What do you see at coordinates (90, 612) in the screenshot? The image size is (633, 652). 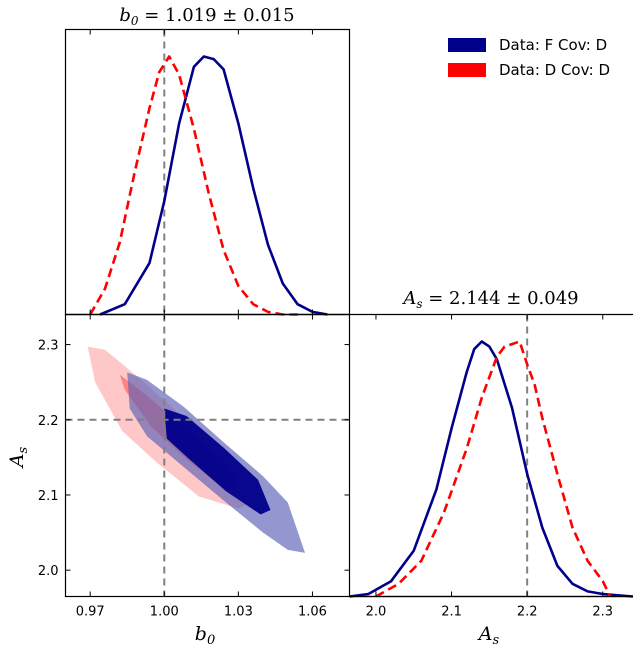 I see `b0-xtick-label: 0.97` at bounding box center [90, 612].